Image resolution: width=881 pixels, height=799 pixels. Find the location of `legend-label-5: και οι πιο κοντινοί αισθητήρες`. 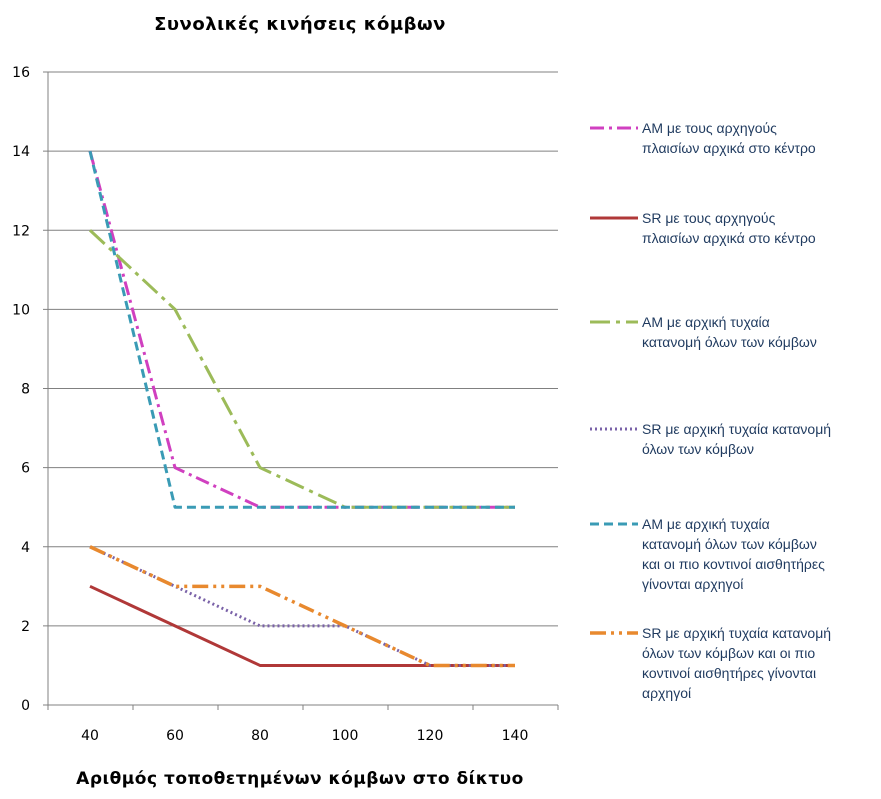

legend-label-5: και οι πιο κοντινοί αισθητήρες is located at coordinates (733, 564).